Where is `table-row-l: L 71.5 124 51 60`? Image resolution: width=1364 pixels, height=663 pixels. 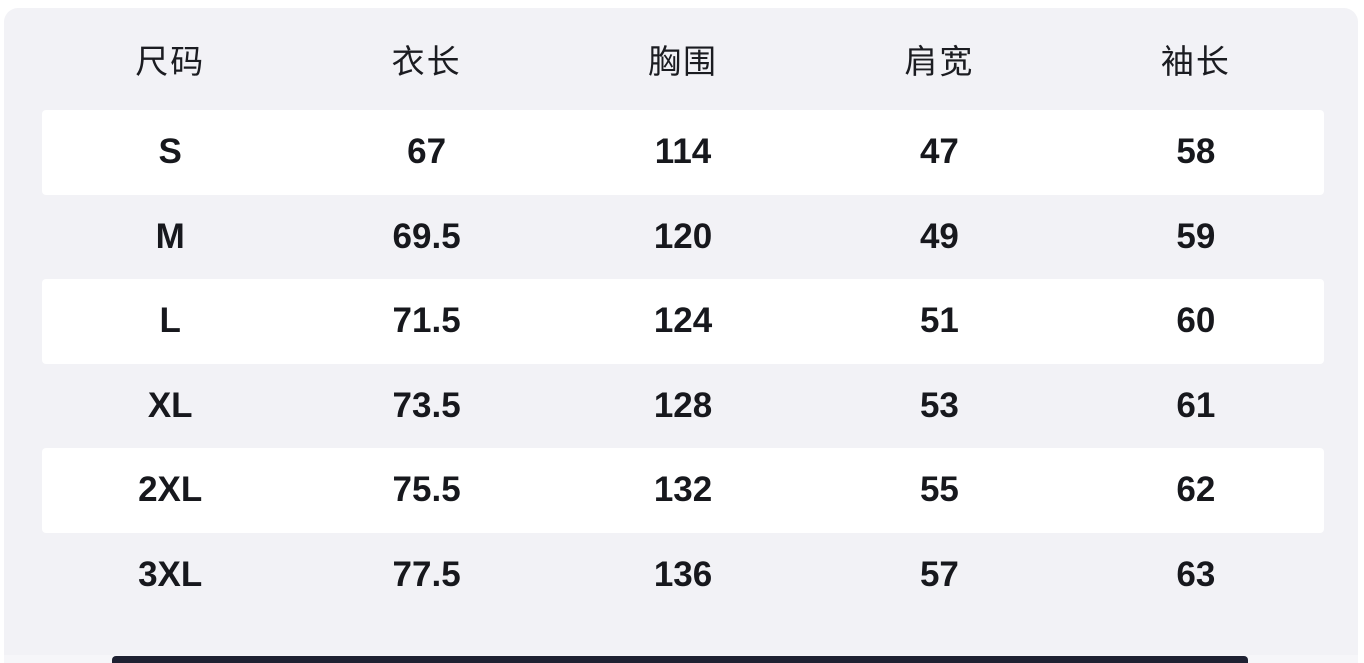 table-row-l: L 71.5 124 51 60 is located at coordinates (683, 321).